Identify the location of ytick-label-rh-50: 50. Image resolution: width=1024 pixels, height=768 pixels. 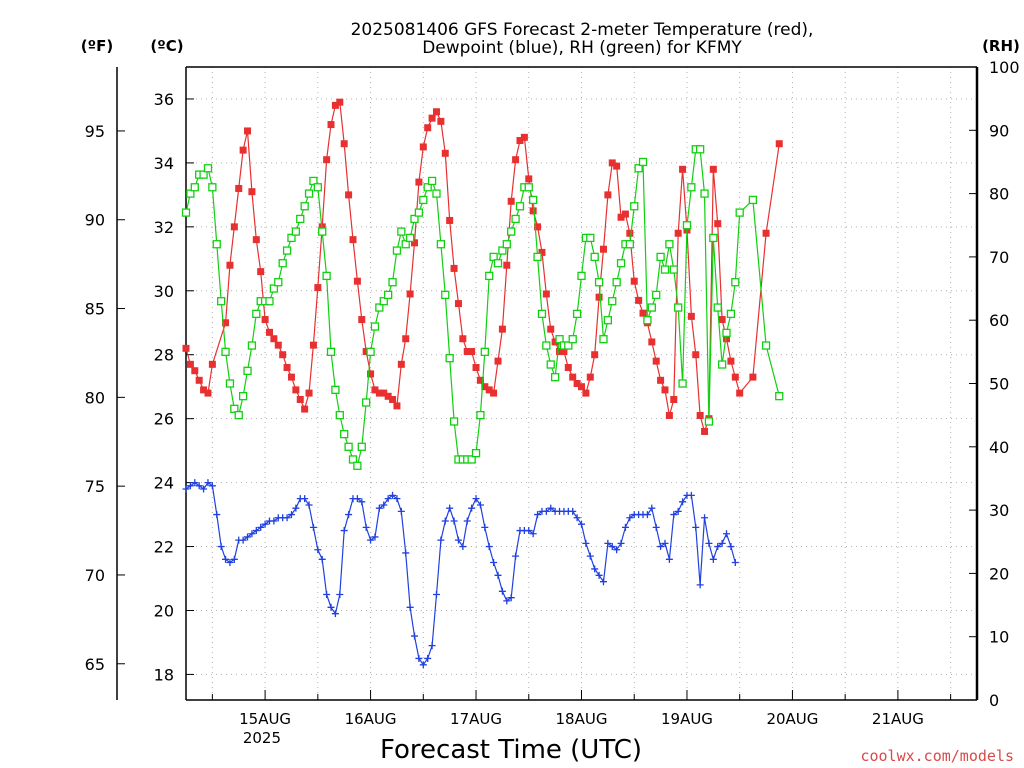
(999, 384).